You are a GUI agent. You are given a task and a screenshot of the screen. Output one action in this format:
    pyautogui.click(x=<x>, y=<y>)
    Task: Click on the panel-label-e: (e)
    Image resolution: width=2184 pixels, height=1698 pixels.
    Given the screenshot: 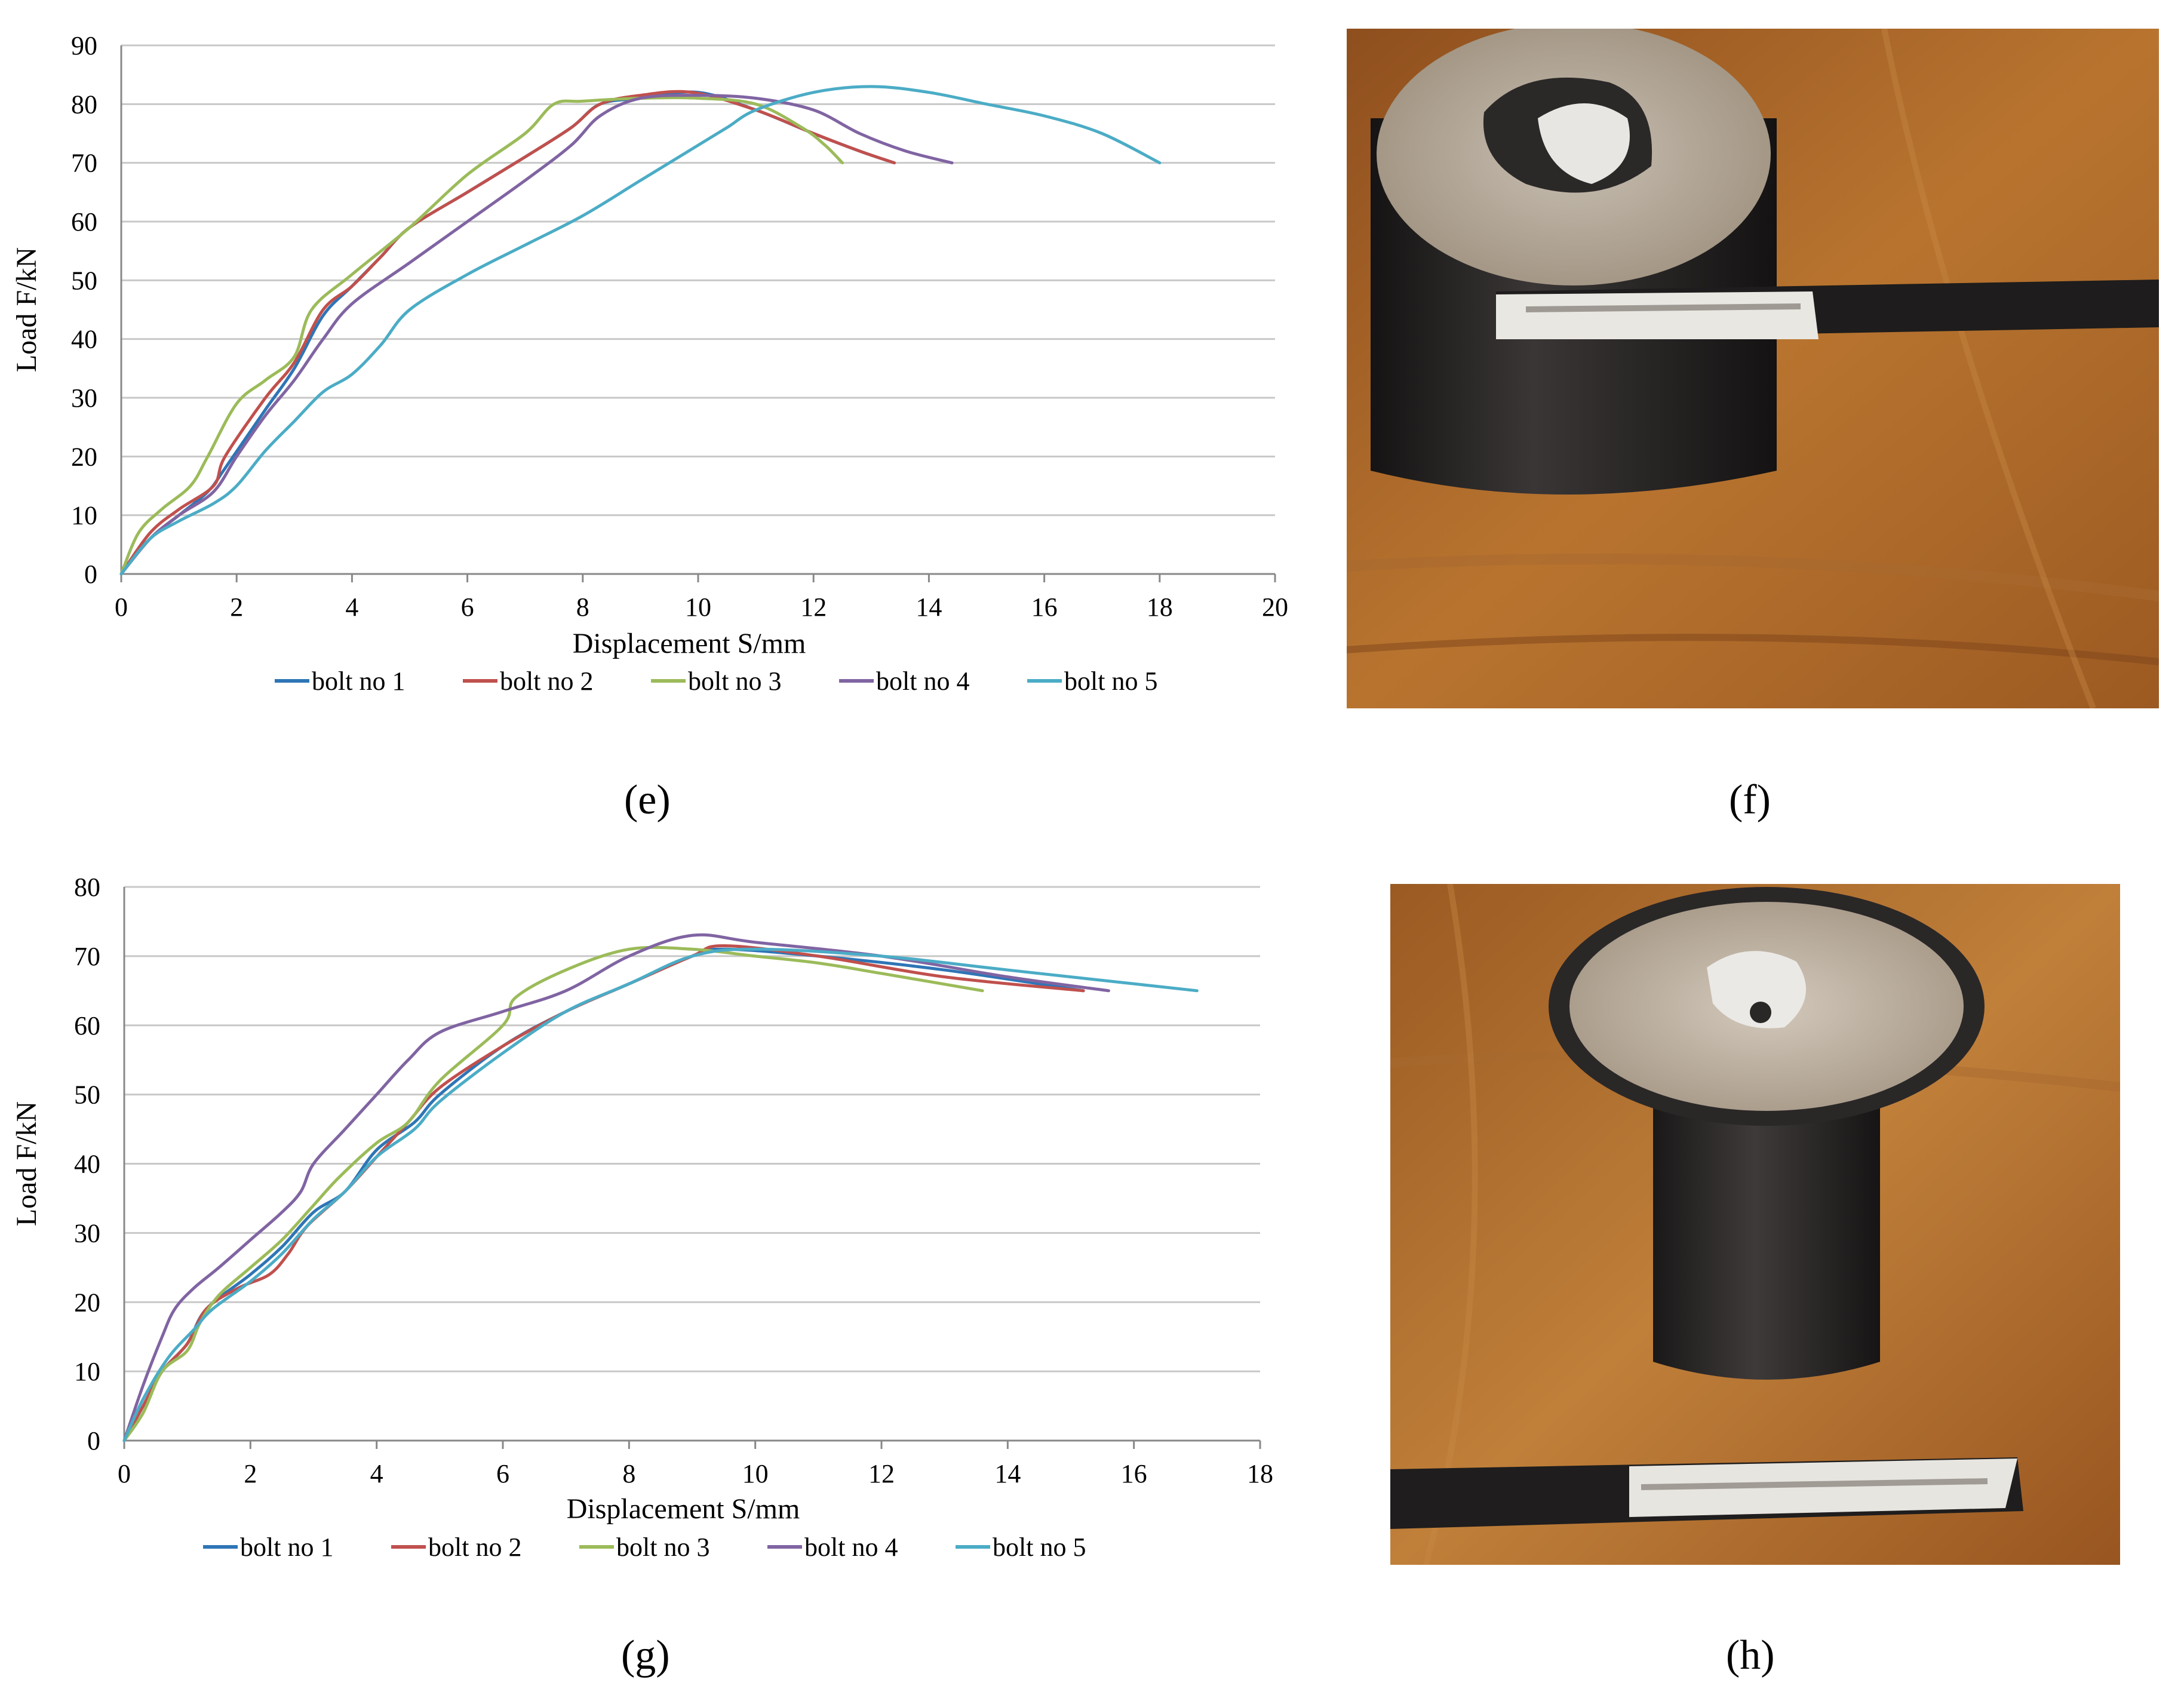 What is the action you would take?
    pyautogui.click(x=647, y=800)
    